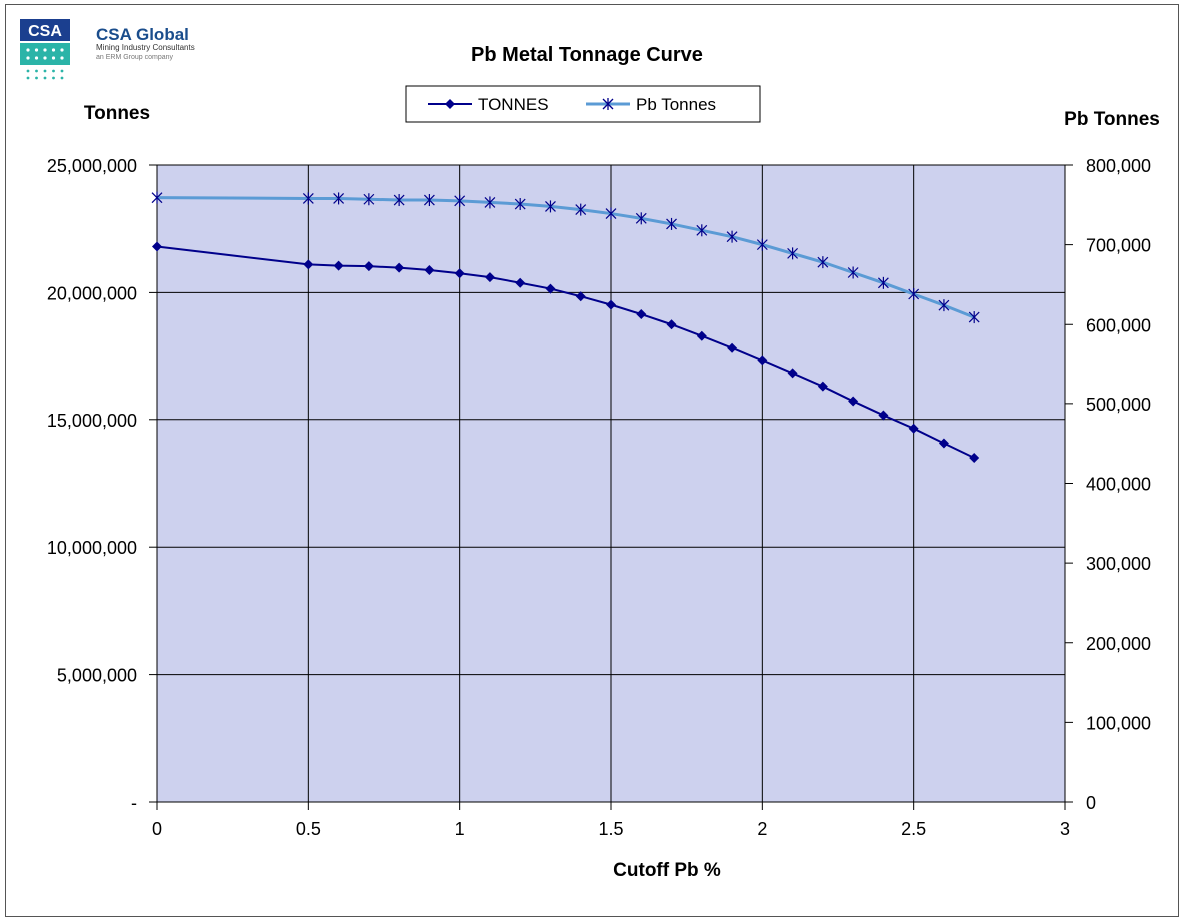  Describe the element at coordinates (157, 829) in the screenshot. I see `x-tick-label: 0` at that location.